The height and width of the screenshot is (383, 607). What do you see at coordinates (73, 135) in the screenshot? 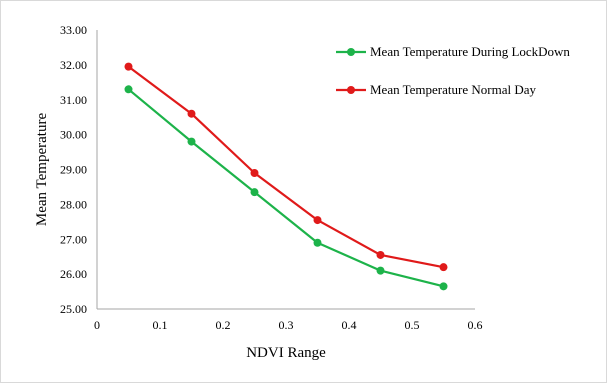
I see `y-tick-label: 30.00` at bounding box center [73, 135].